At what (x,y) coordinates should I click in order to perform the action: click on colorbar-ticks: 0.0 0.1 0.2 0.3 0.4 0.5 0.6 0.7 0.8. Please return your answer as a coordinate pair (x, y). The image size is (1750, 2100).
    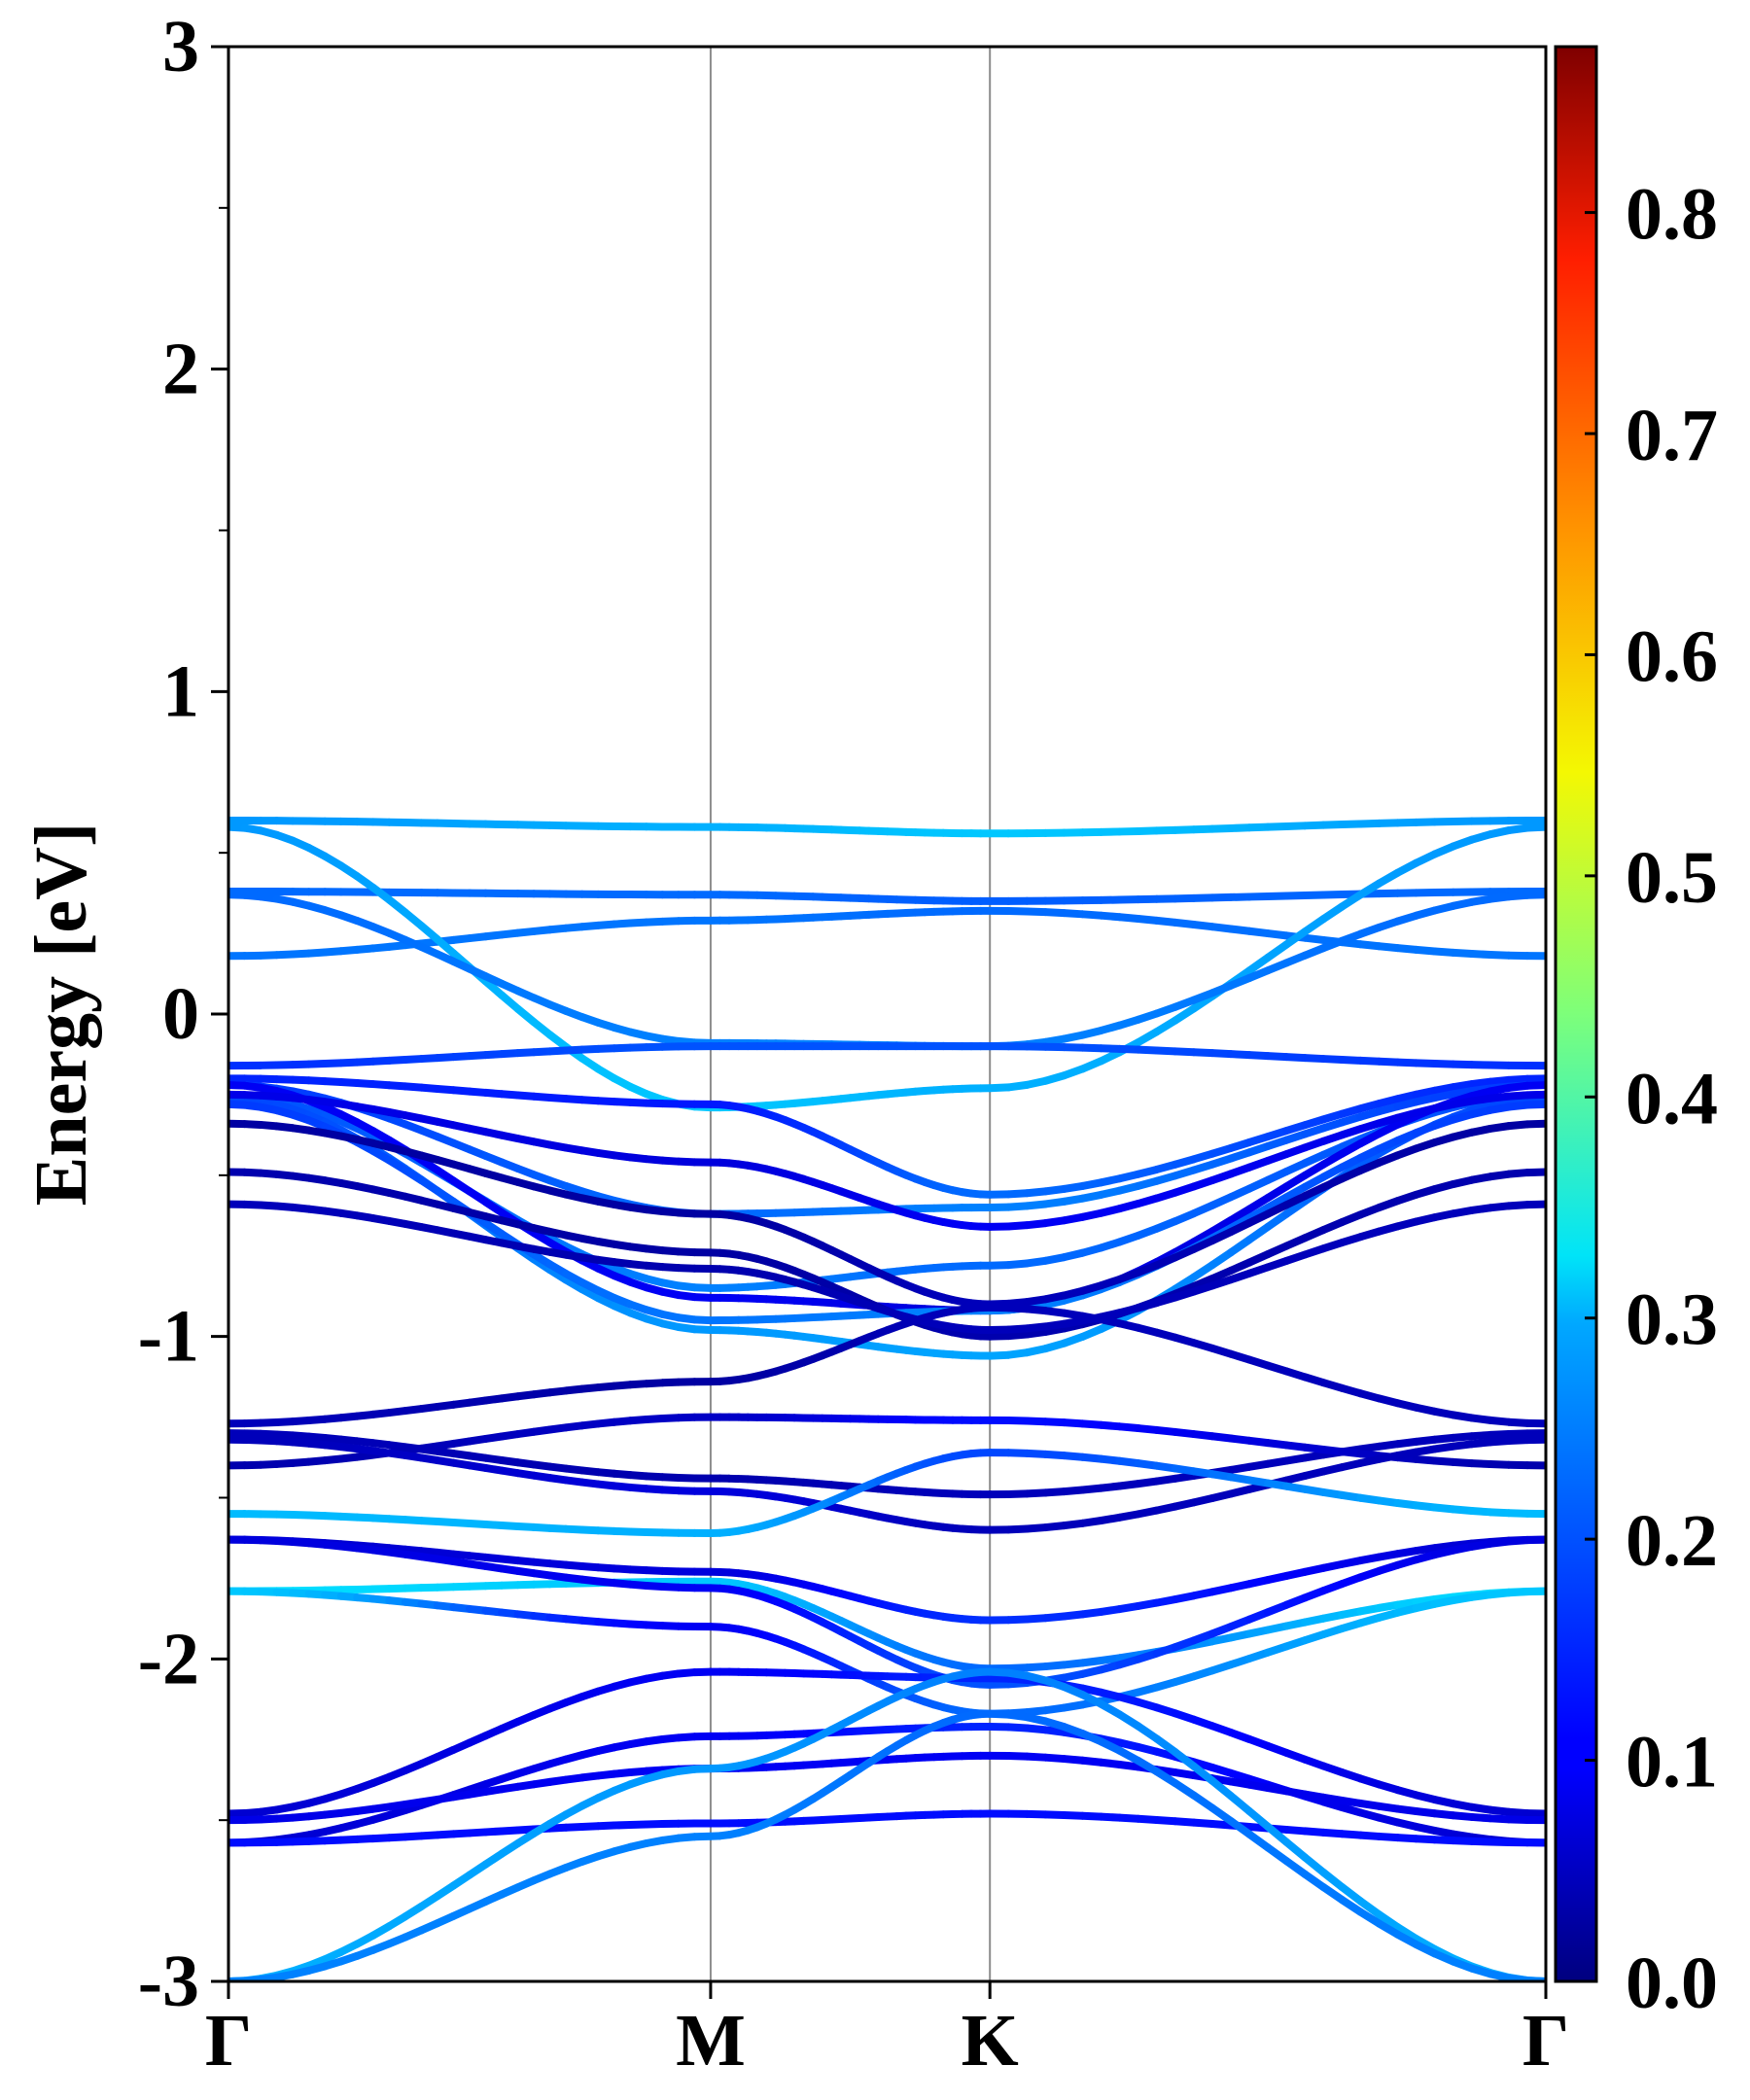
    Looking at the image, I should click on (1651, 1099).